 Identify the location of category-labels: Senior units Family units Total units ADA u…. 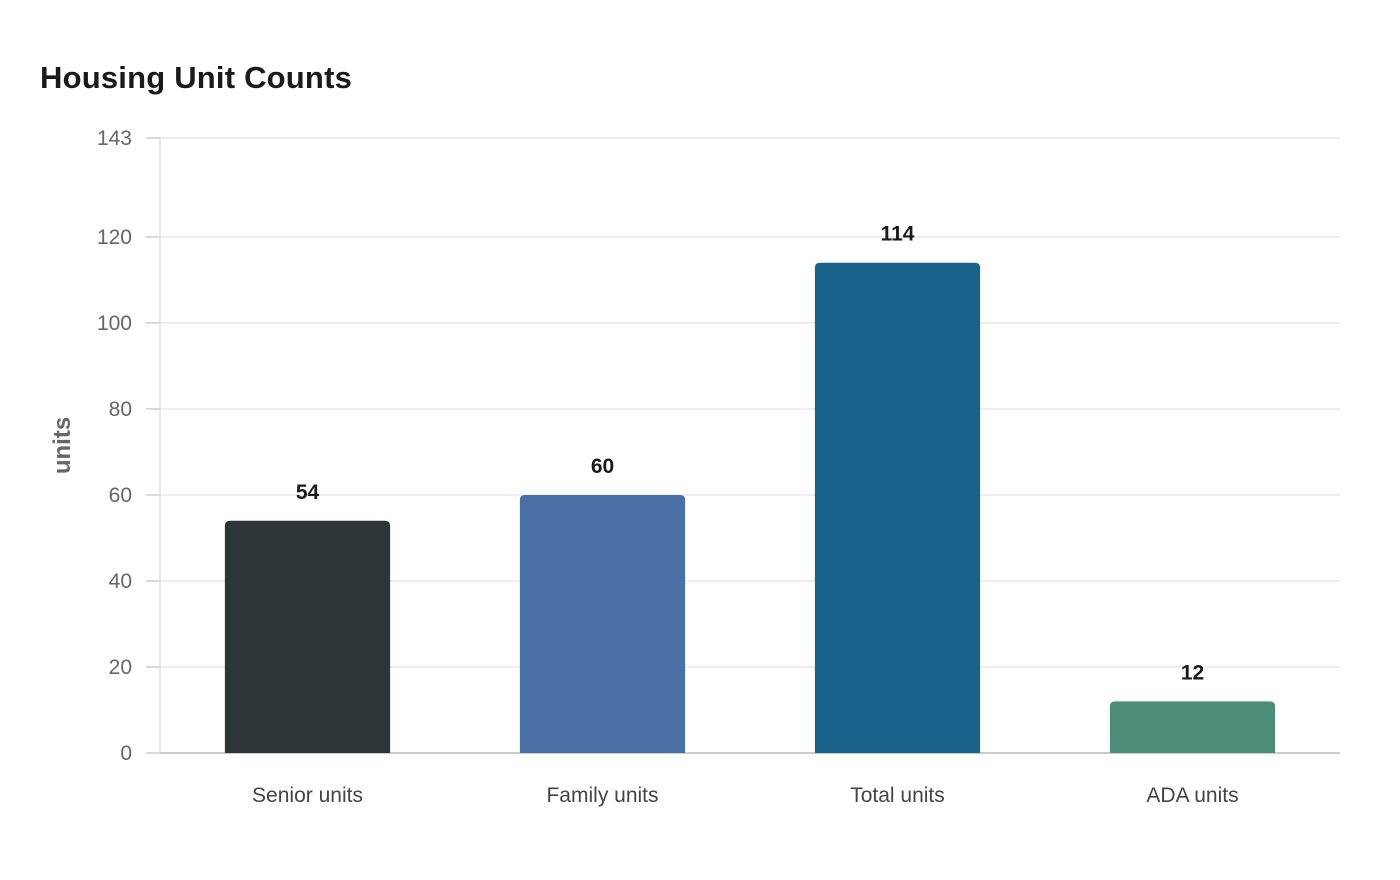
(745, 795).